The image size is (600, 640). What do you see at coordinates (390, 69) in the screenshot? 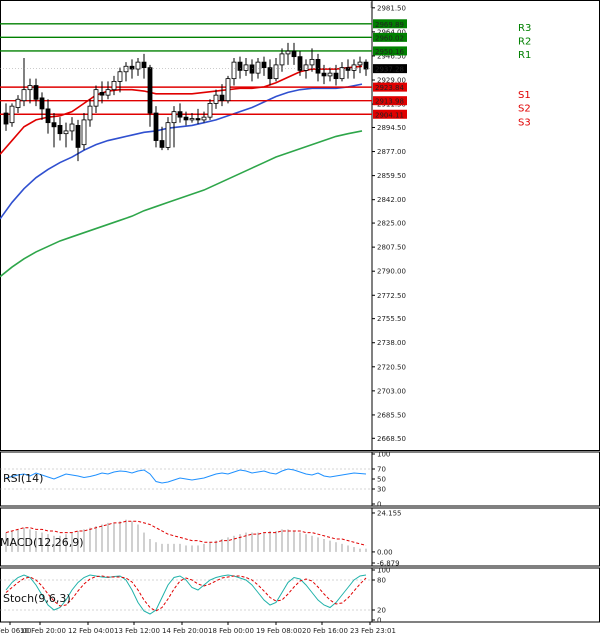
I see `current-price-box` at bounding box center [390, 69].